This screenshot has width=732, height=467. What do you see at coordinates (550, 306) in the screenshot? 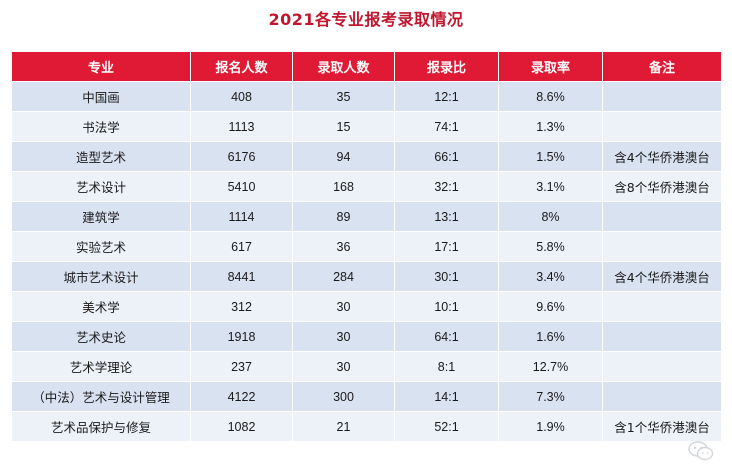
I see `cell-rate: 9.6%` at bounding box center [550, 306].